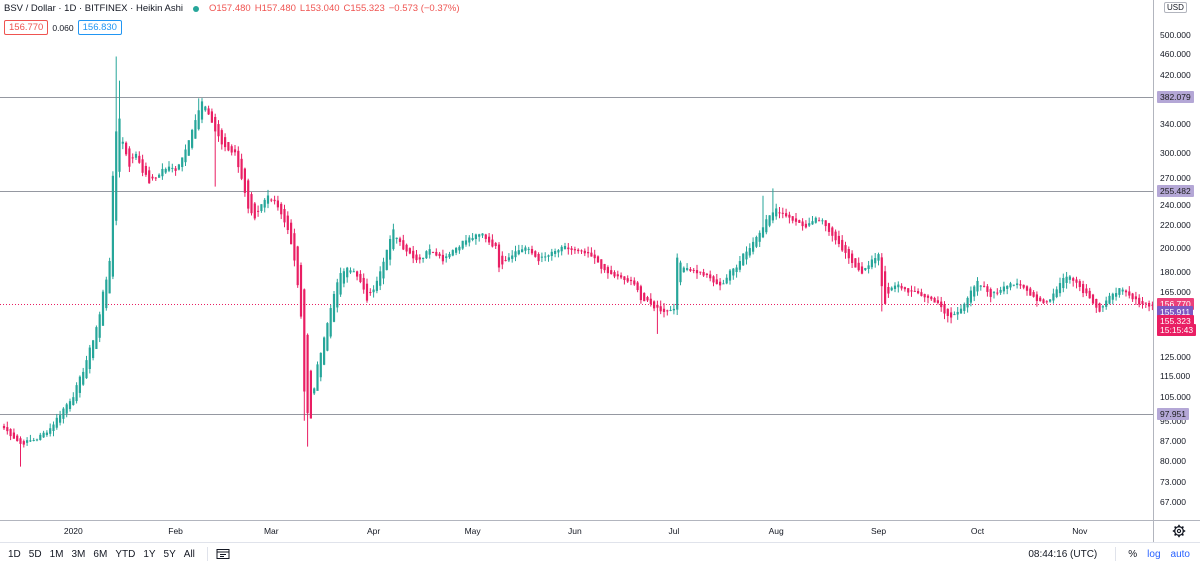  I want to click on currency-badge: USD, so click(1175, 7).